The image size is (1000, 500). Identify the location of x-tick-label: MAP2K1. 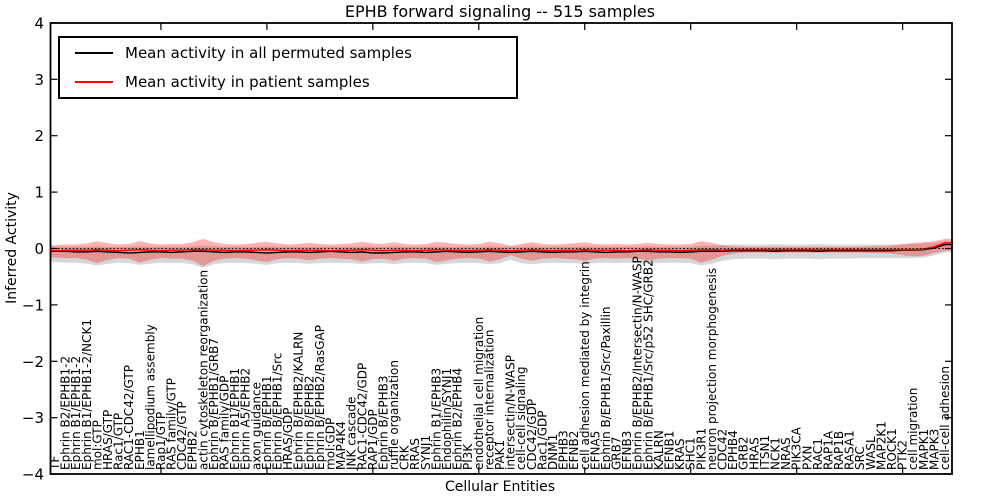
(881, 445).